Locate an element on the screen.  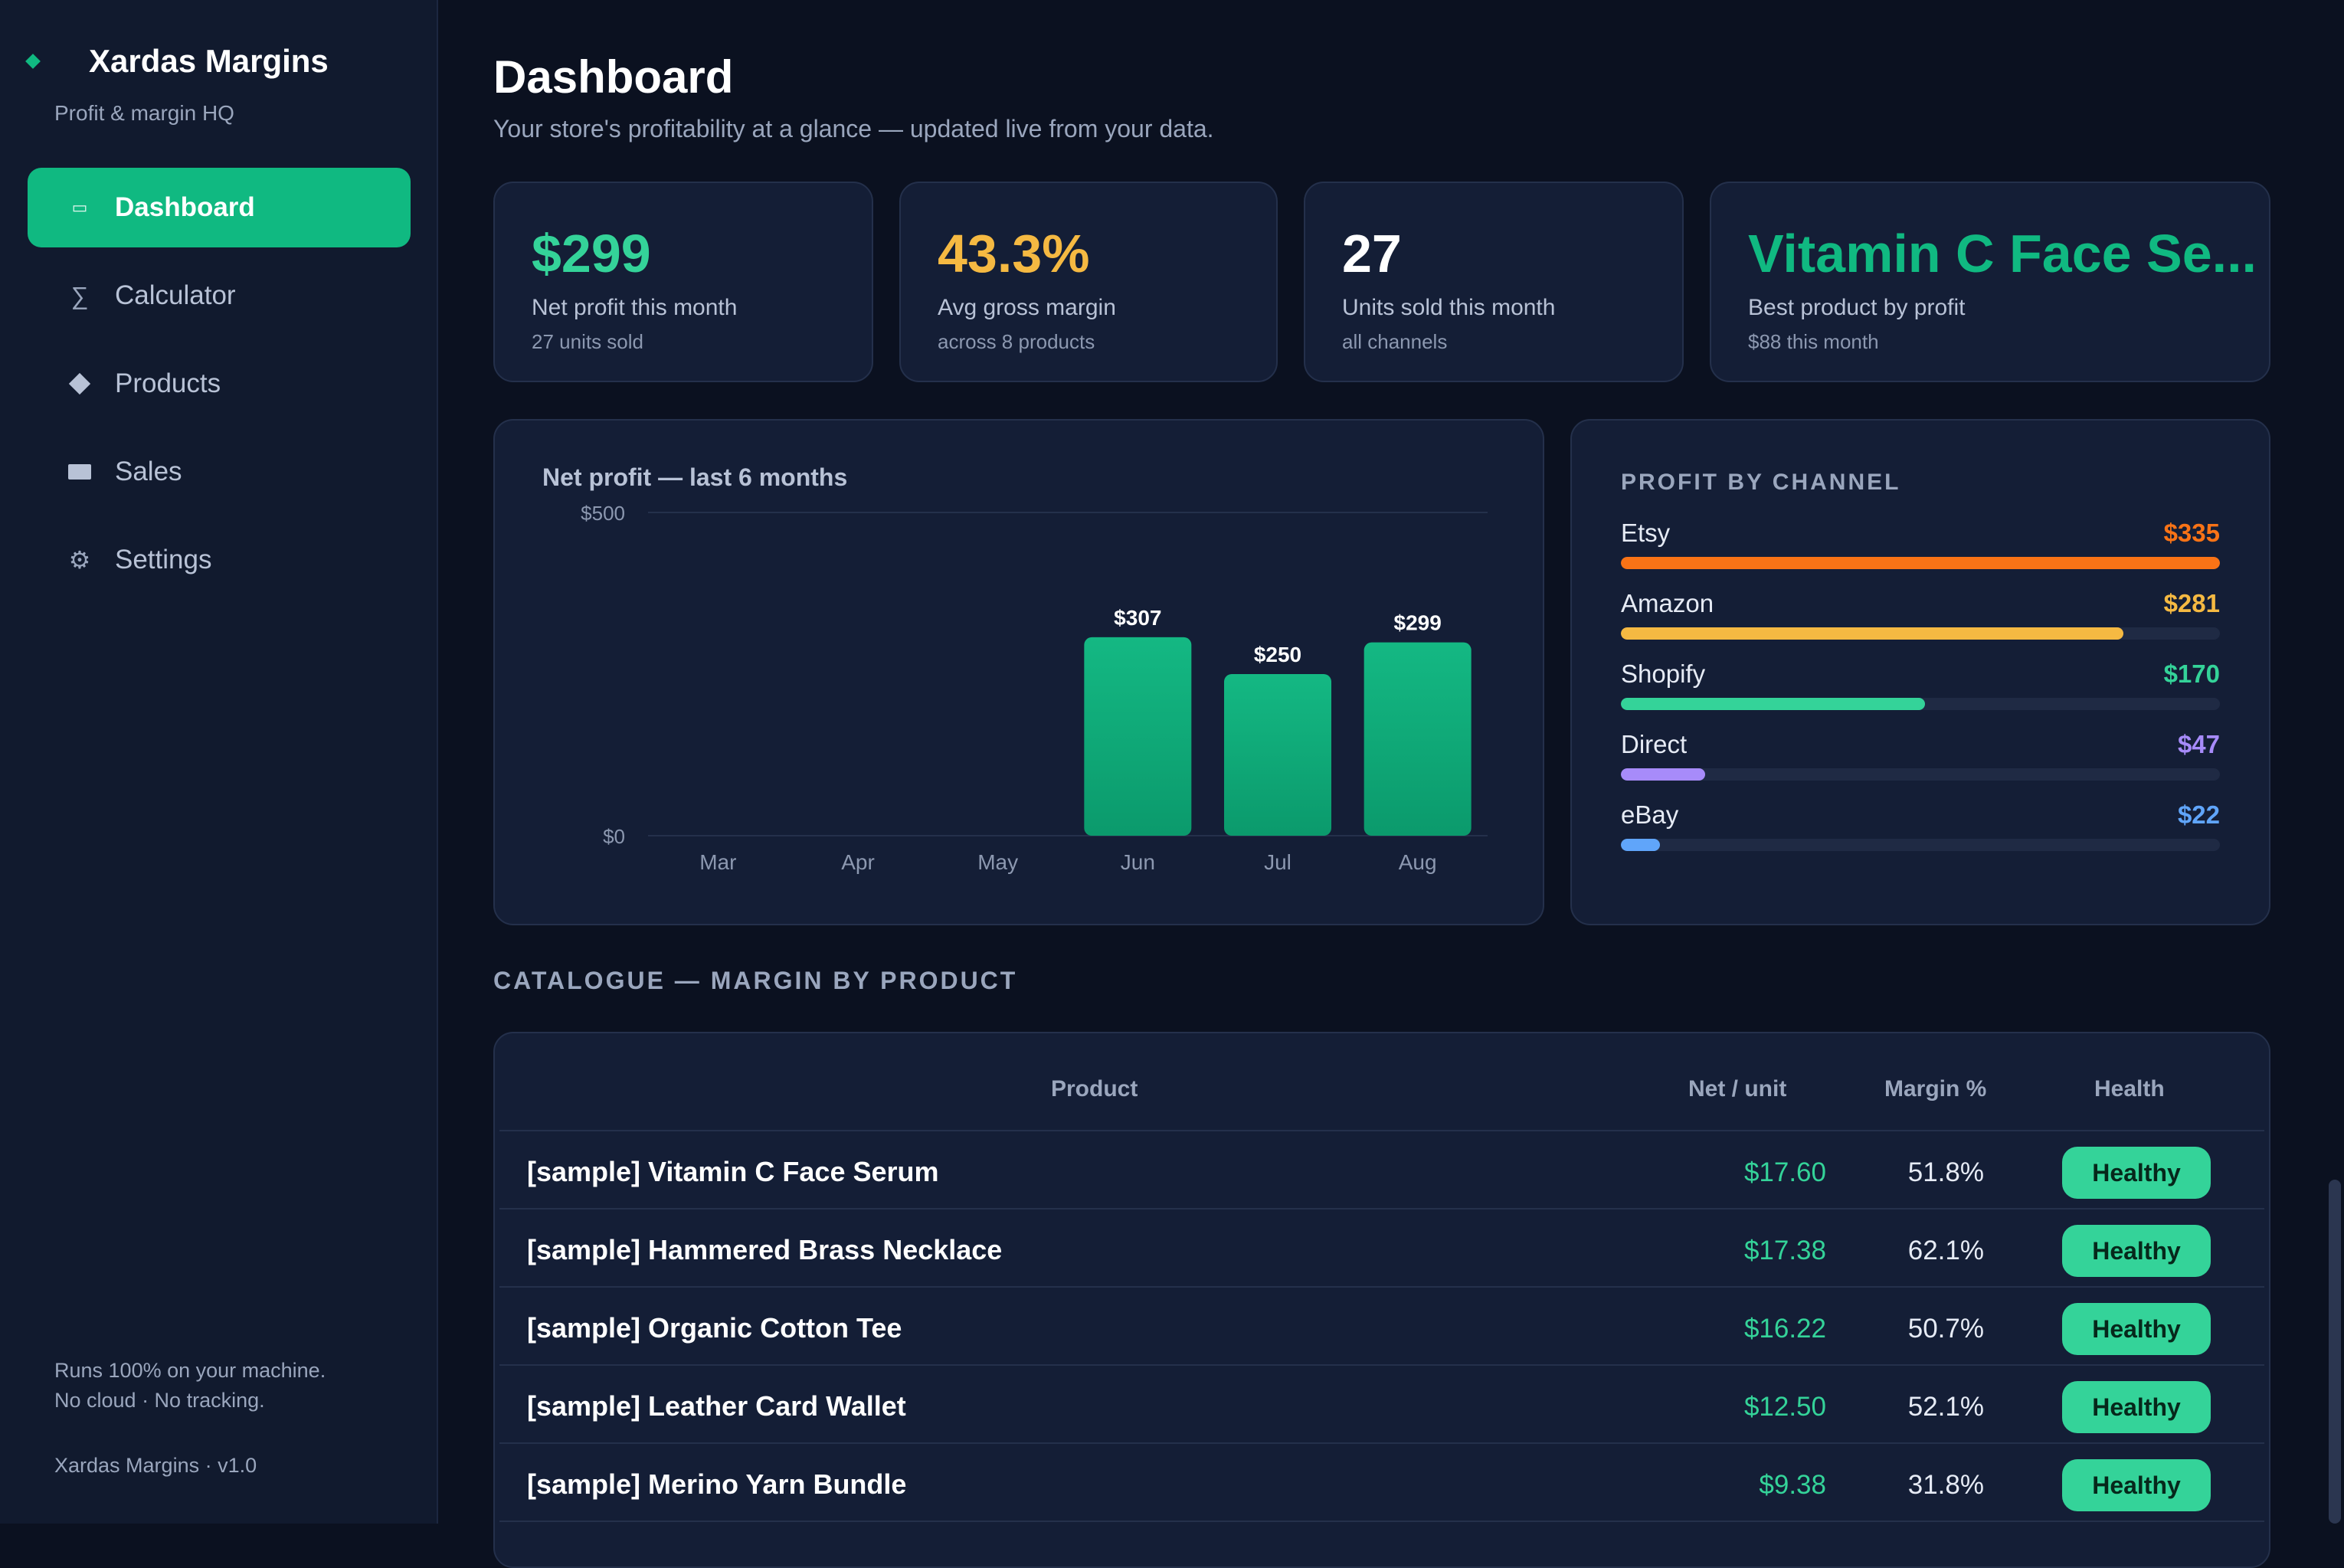
x-tick-label: Jun is located at coordinates (1138, 862).